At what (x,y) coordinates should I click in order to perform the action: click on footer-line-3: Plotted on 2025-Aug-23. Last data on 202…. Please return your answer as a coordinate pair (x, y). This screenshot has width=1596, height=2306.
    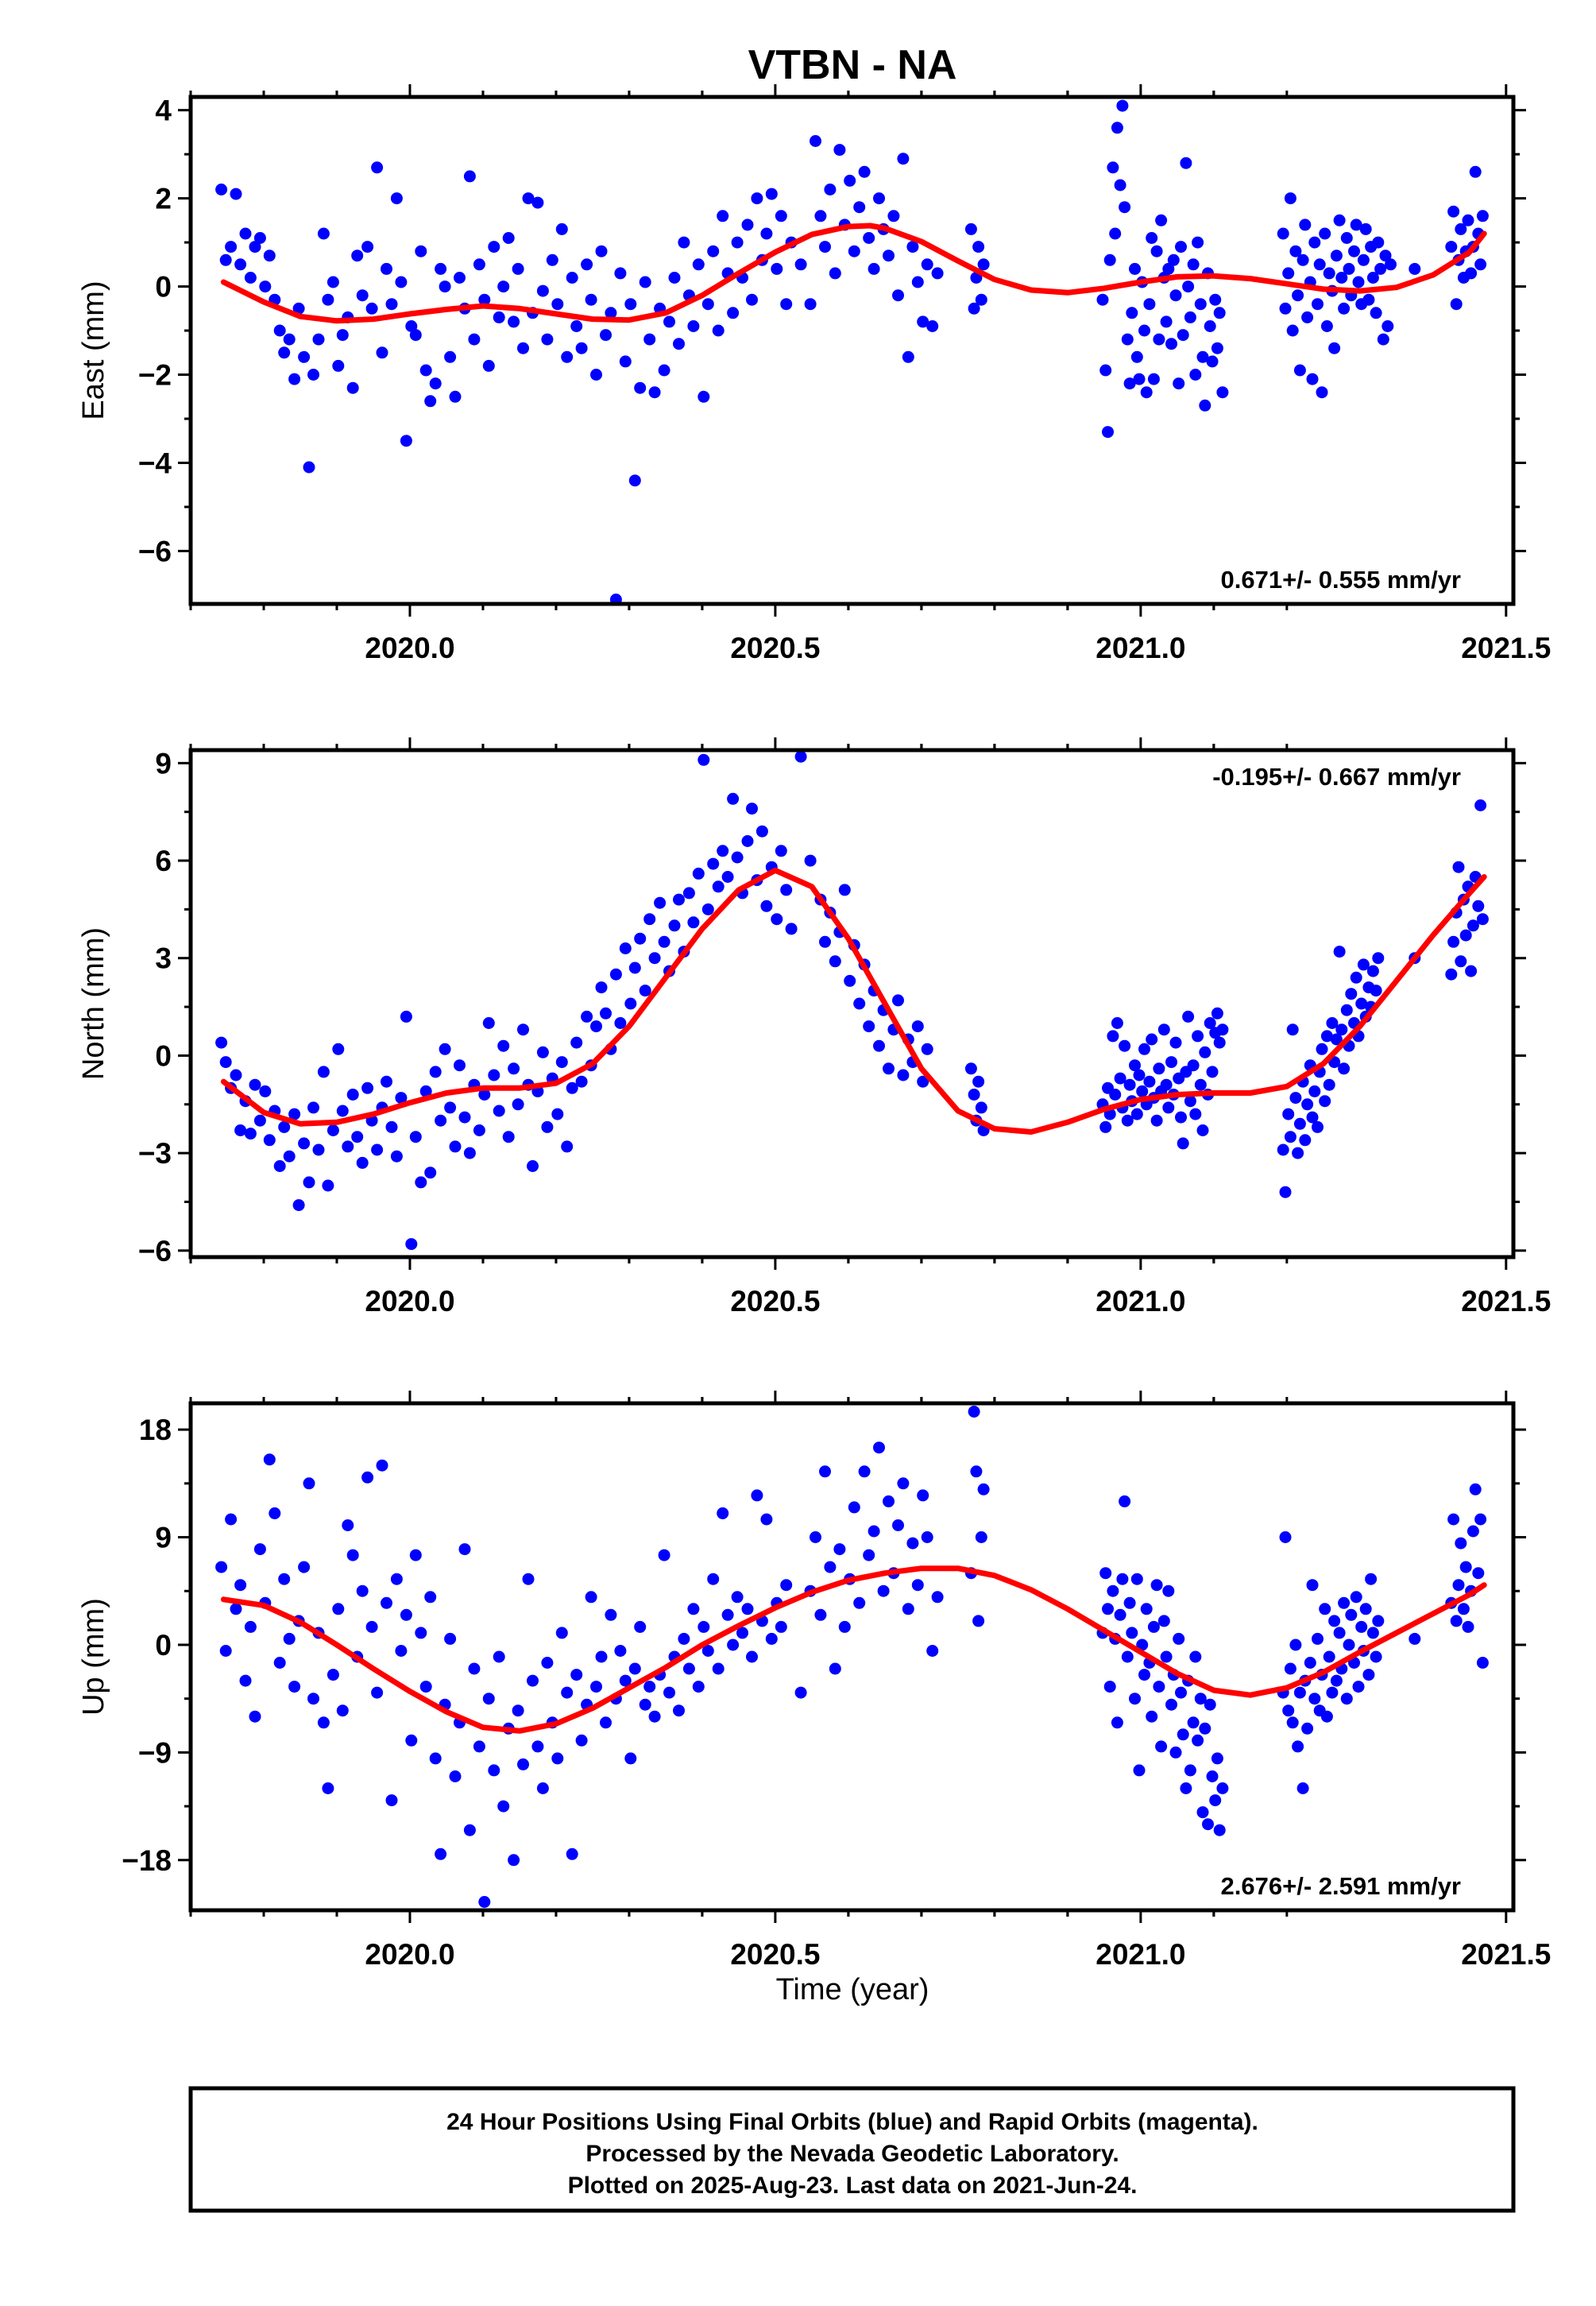
    Looking at the image, I should click on (853, 2186).